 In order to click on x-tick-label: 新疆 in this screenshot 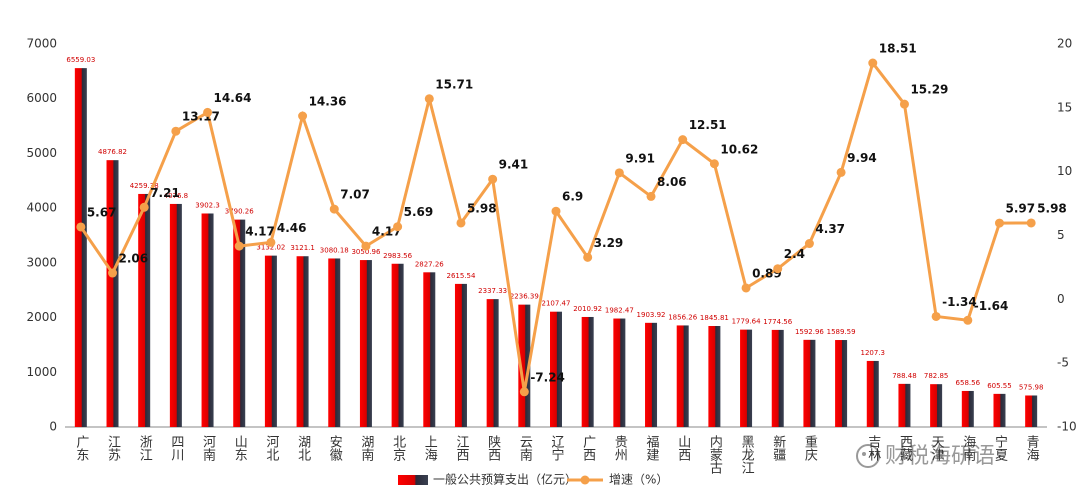, I will do `click(778, 447)`.